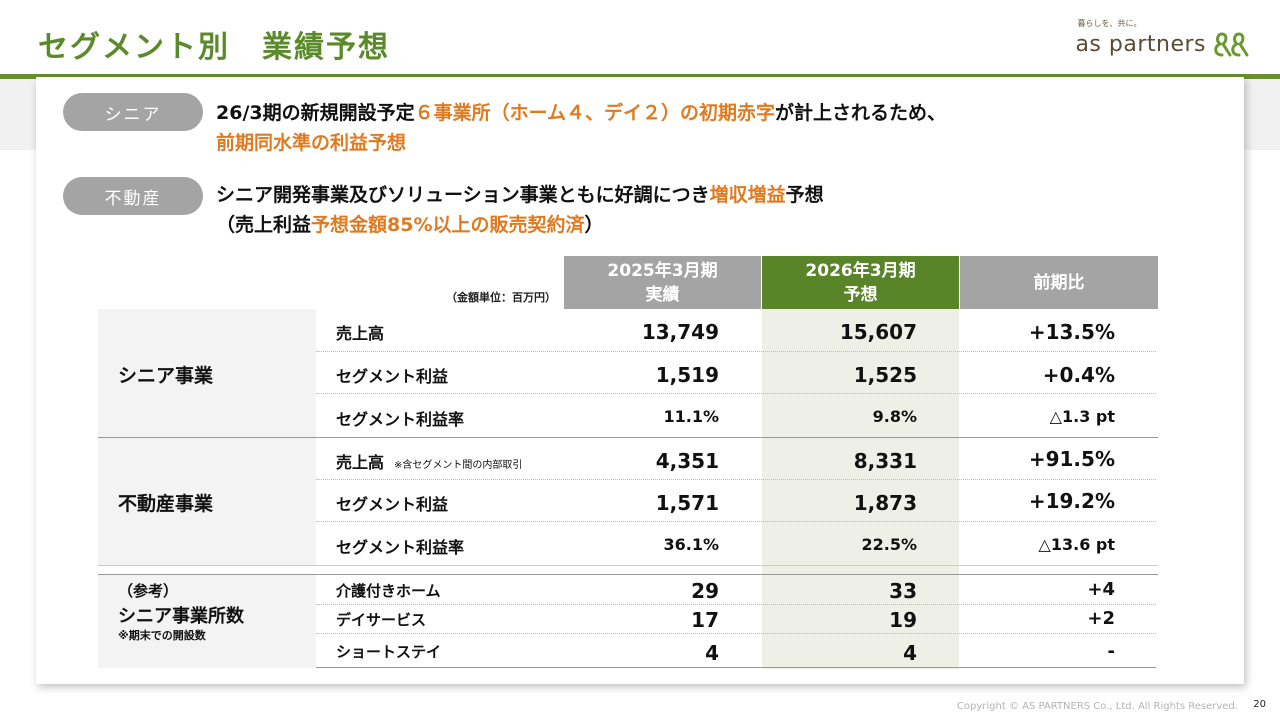 Image resolution: width=1280 pixels, height=720 pixels. What do you see at coordinates (860, 270) in the screenshot?
I see `header-forecast-line1: 2026年3月期` at bounding box center [860, 270].